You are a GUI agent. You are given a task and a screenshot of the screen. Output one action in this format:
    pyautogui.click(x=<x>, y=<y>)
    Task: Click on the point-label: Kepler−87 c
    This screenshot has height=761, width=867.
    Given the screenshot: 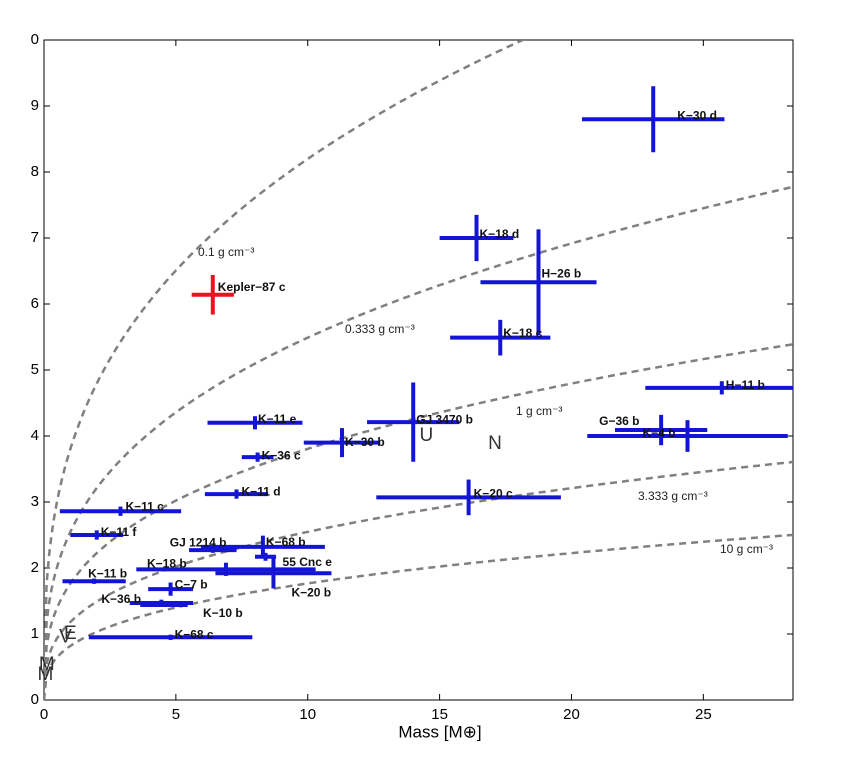 What is the action you would take?
    pyautogui.click(x=252, y=287)
    